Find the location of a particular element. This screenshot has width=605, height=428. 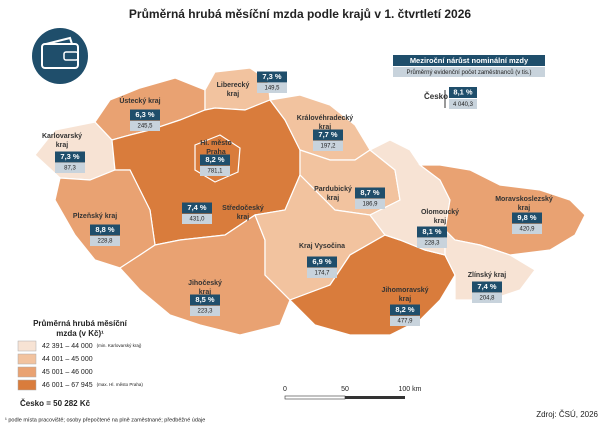

region-growth: 8,1 % is located at coordinates (432, 231).